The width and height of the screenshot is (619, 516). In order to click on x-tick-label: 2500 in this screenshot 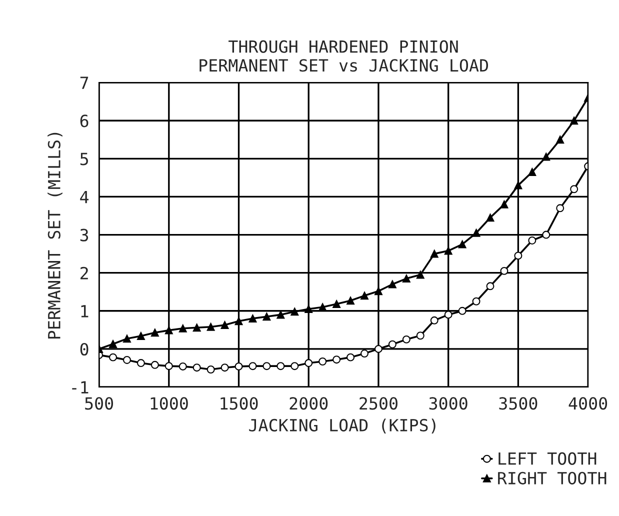, I will do `click(379, 403)`.